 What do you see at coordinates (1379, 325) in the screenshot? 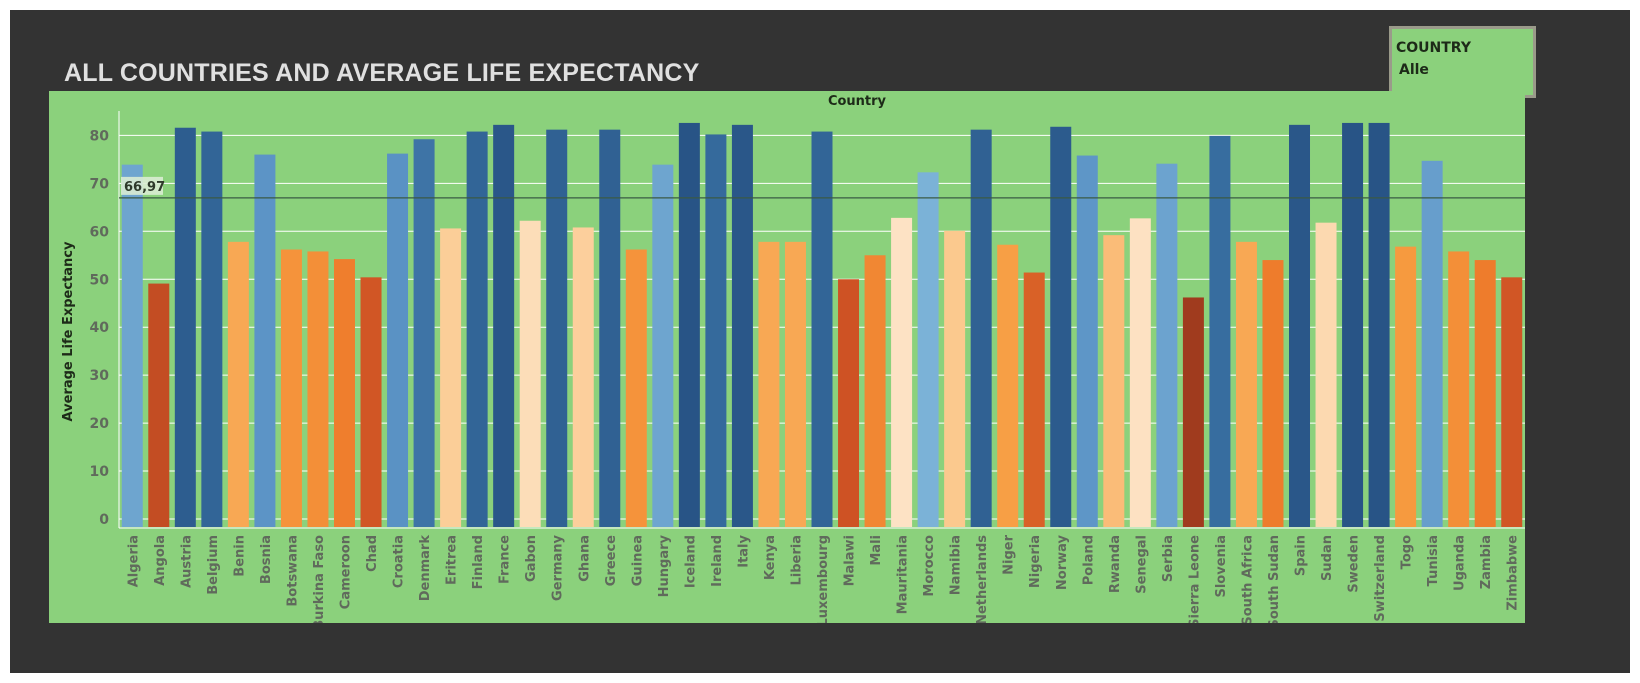
I see `bar-switzerland` at bounding box center [1379, 325].